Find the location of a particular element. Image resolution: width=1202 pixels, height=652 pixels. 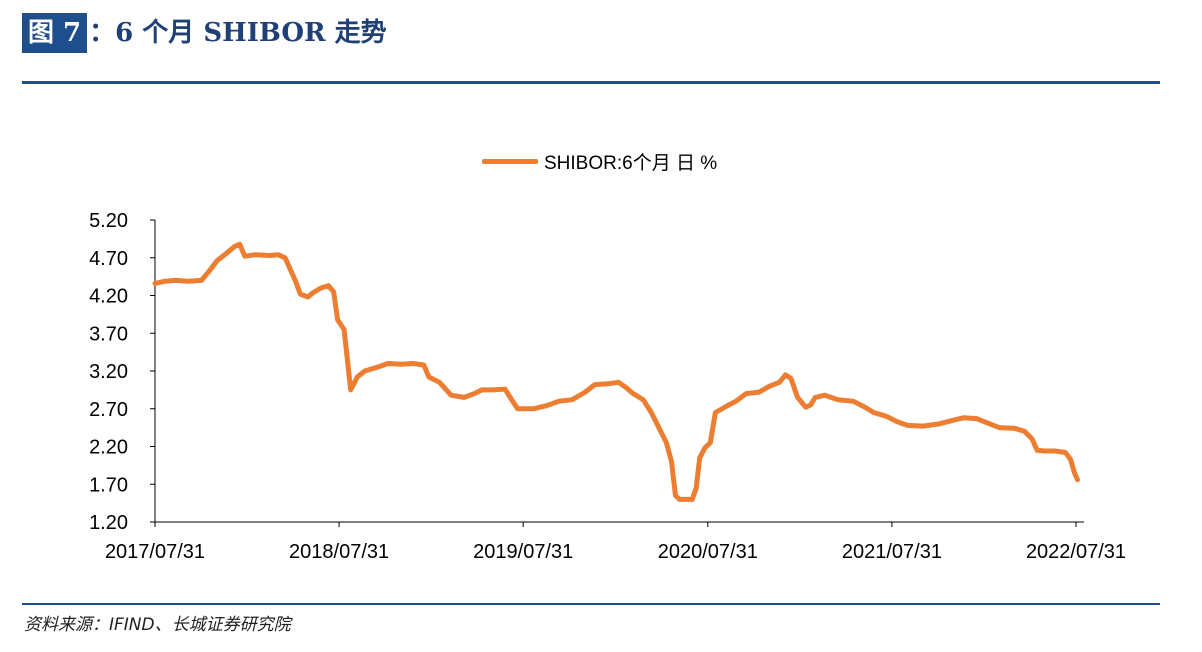

x-tick-label: 2021/07/31 is located at coordinates (892, 552).